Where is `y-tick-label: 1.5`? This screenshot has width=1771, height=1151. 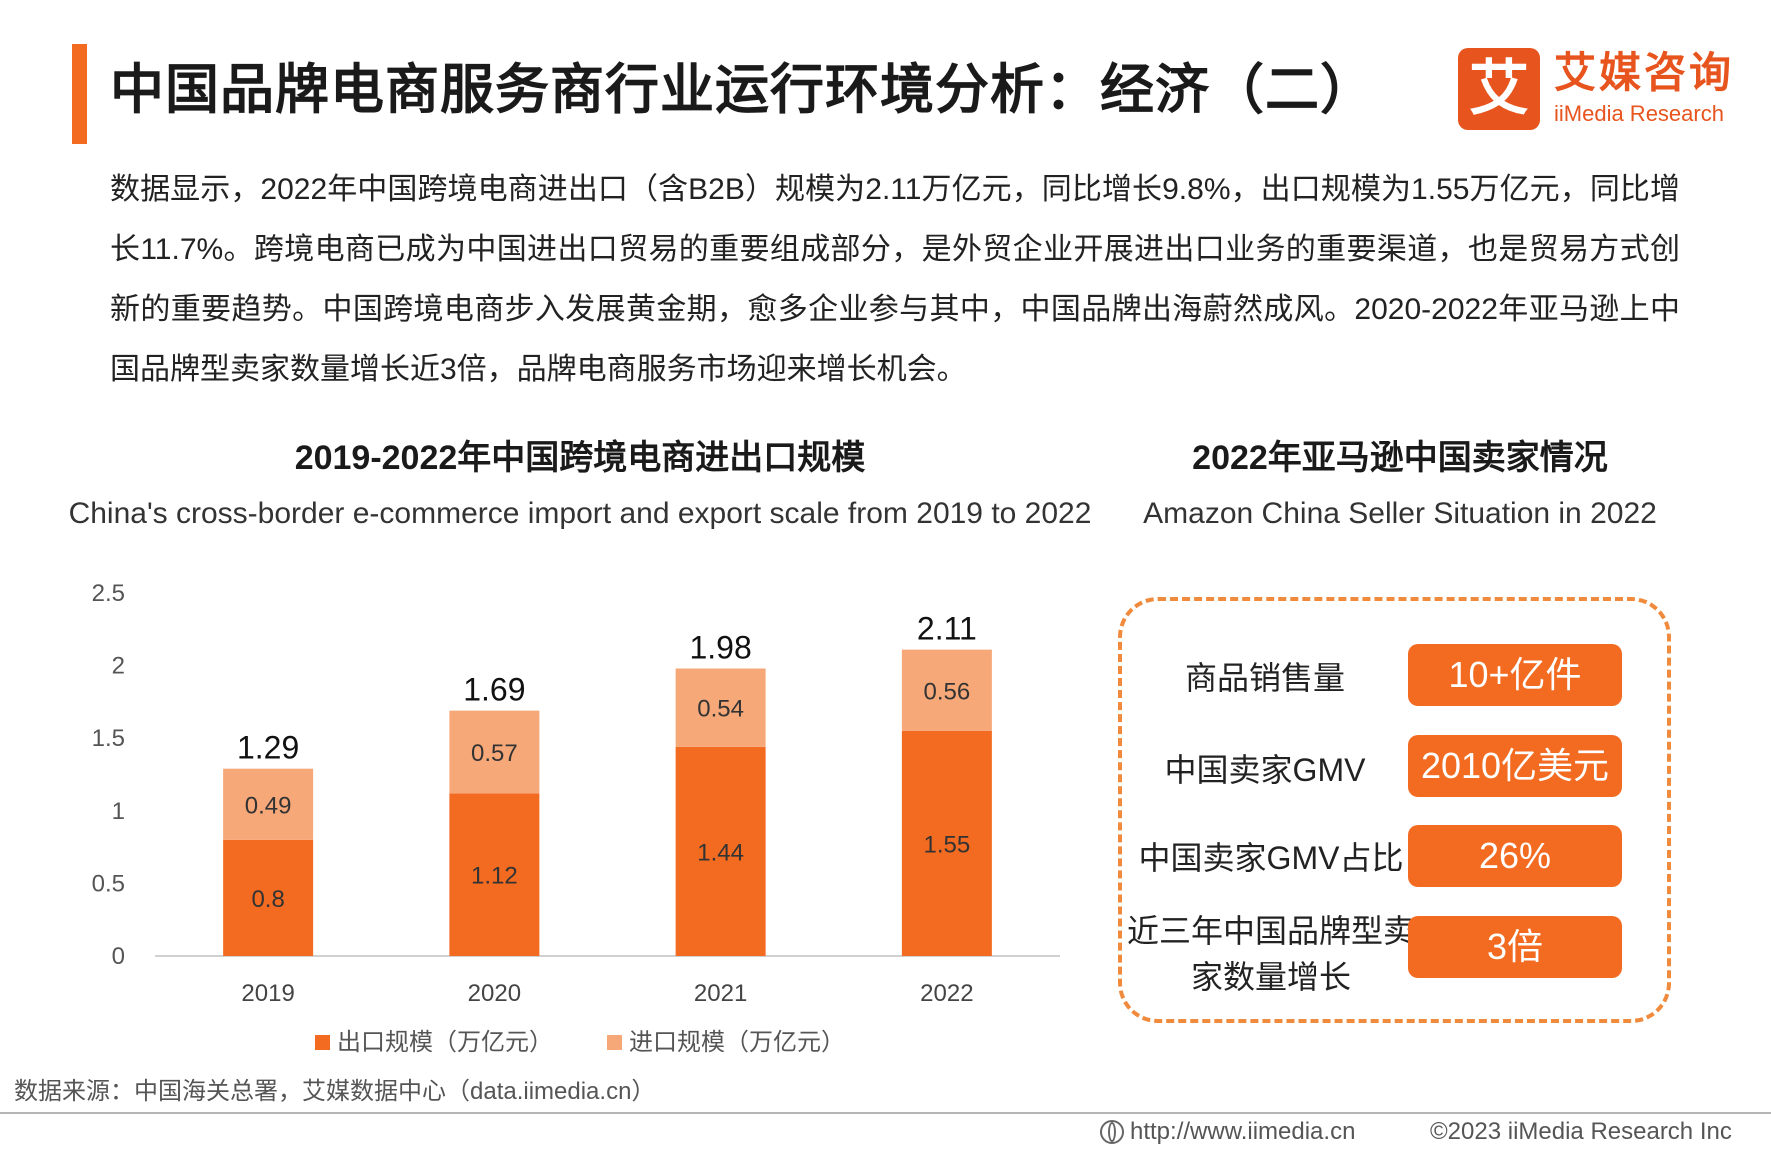
y-tick-label: 1.5 is located at coordinates (108, 738).